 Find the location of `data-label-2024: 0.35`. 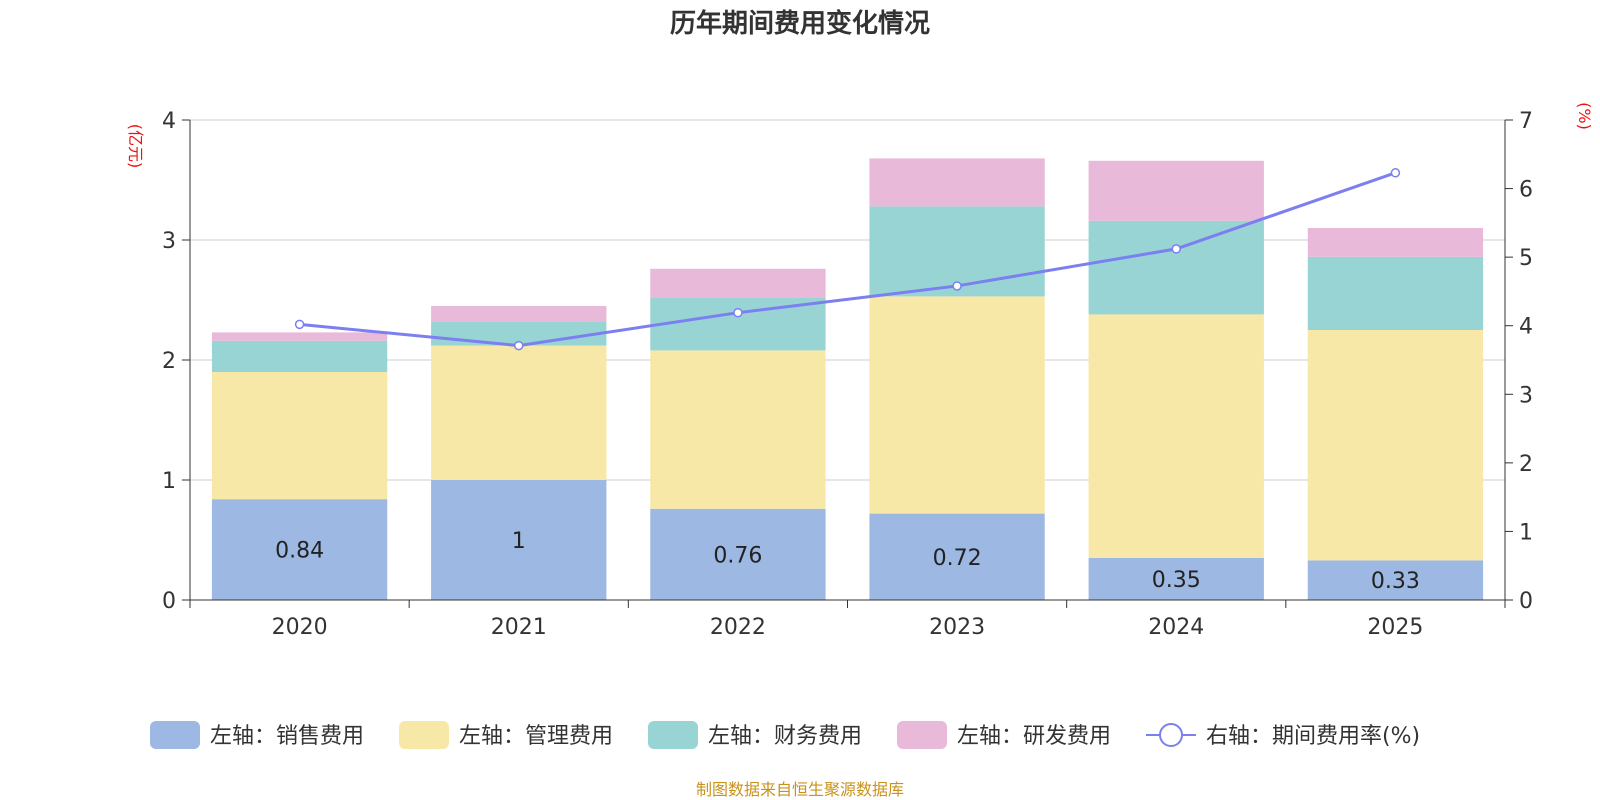

data-label-2024: 0.35 is located at coordinates (1176, 580).